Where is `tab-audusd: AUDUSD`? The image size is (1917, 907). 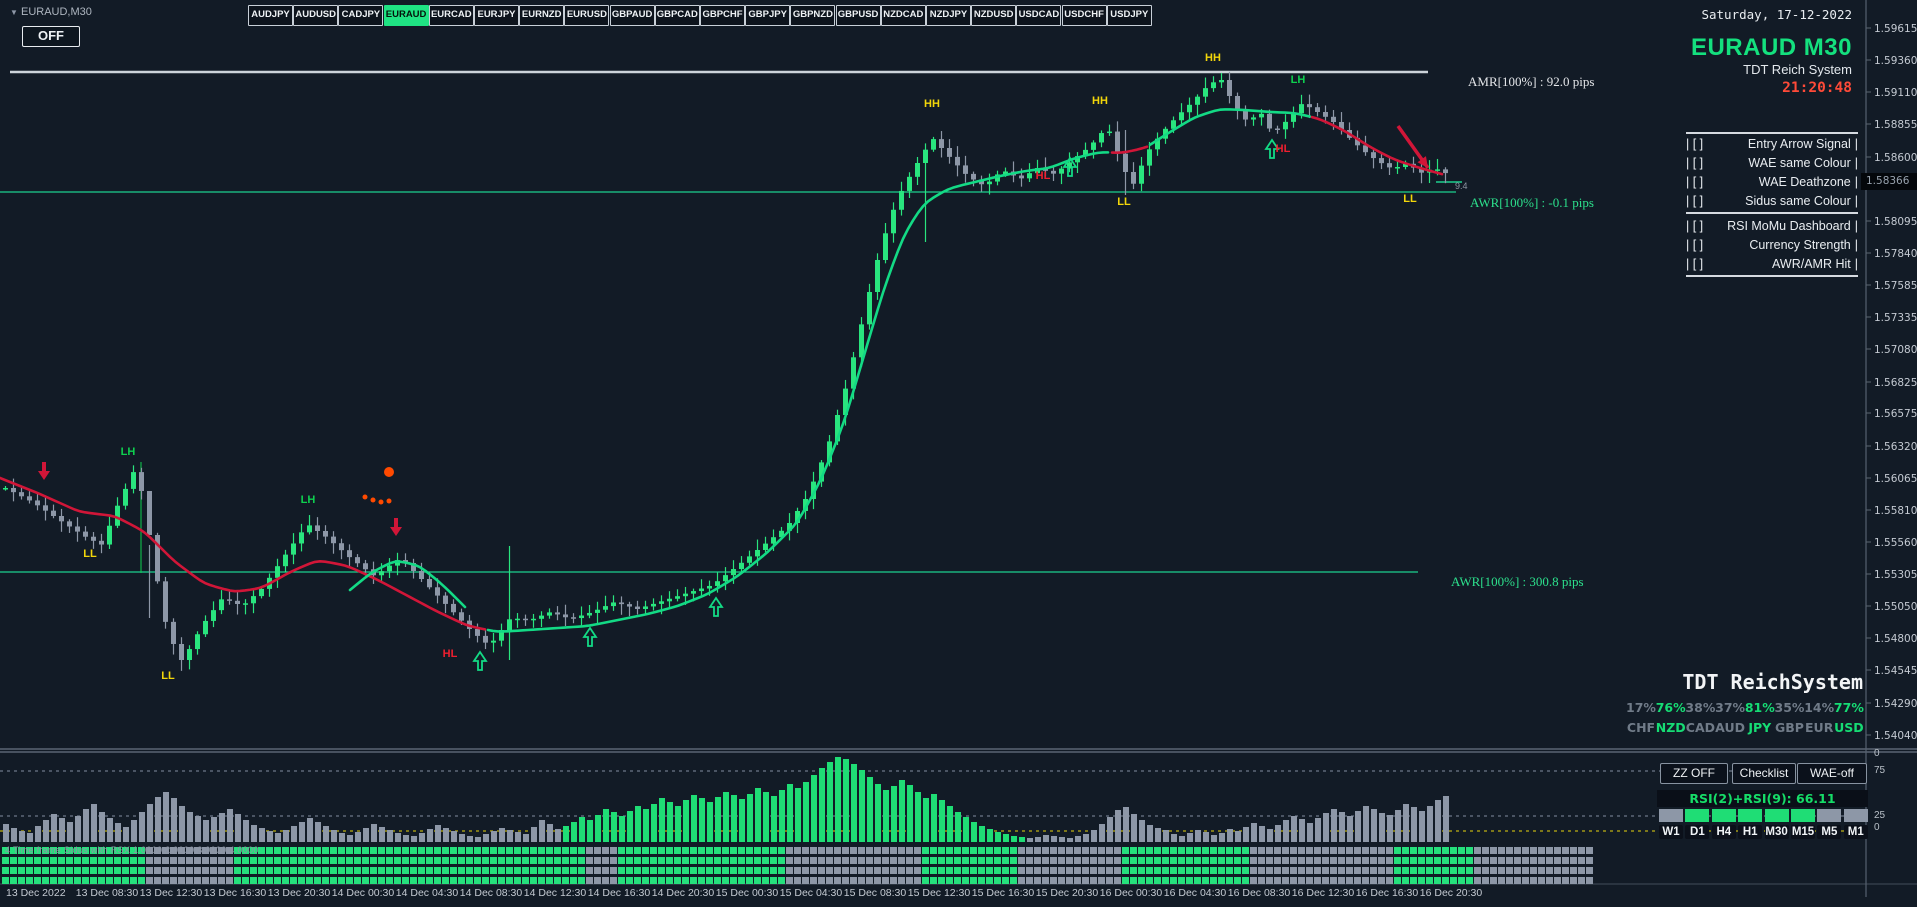
tab-audusd: AUDUSD is located at coordinates (316, 15).